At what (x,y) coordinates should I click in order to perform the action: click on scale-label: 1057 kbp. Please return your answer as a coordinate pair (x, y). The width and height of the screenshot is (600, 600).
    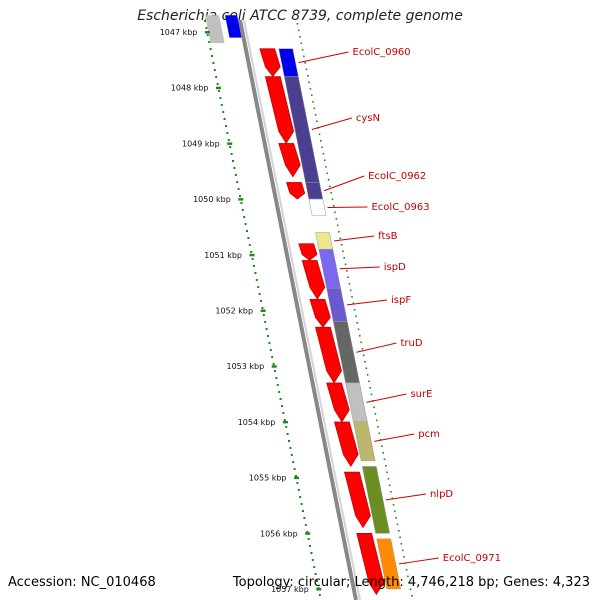
    Looking at the image, I should click on (290, 589).